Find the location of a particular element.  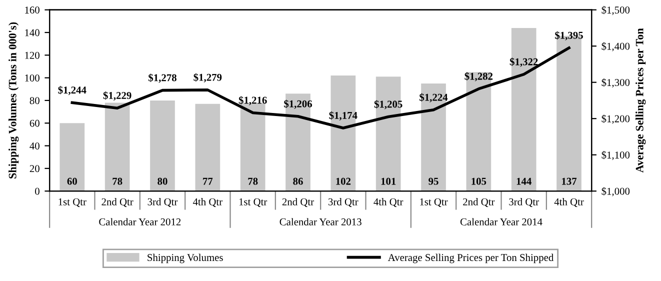

data-label: 86 is located at coordinates (298, 181).